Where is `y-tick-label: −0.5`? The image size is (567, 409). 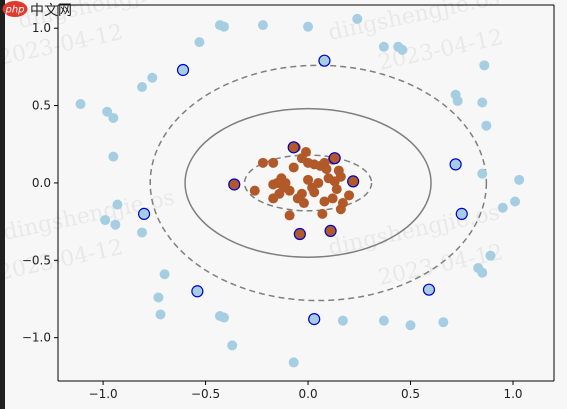
y-tick-label: −0.5 is located at coordinates (36, 260).